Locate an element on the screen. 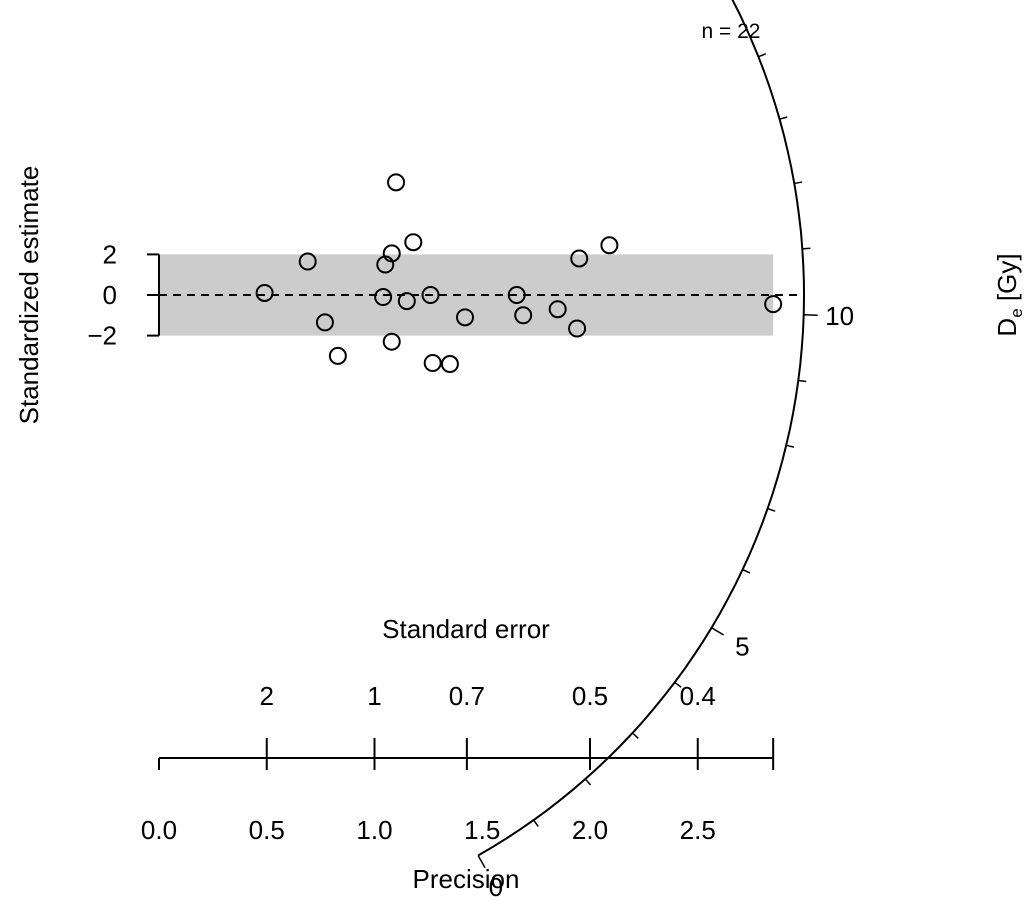  z-tick-label: 10 is located at coordinates (839, 316).